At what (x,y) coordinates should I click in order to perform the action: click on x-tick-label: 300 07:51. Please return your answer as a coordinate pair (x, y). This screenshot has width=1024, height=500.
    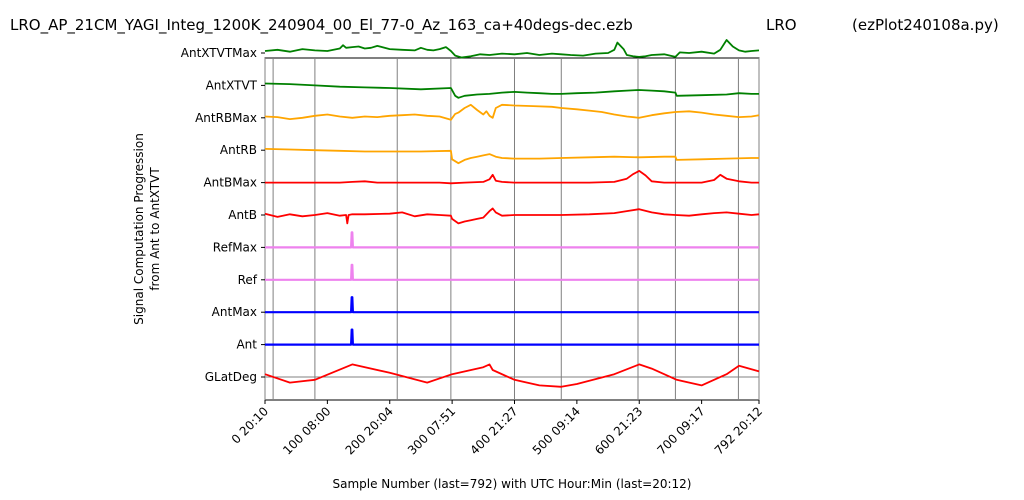
    Looking at the image, I should click on (431, 430).